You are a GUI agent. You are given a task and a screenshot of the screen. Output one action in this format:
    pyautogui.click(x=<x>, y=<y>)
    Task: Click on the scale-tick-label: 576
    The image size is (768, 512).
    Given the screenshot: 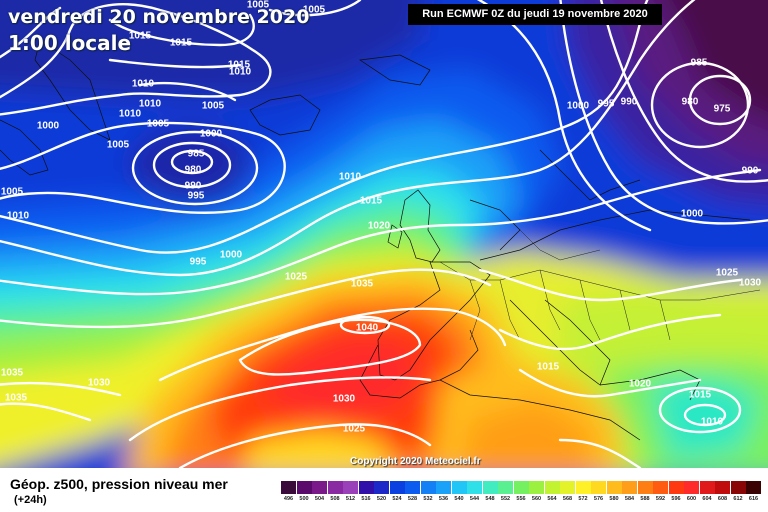 What is the action you would take?
    pyautogui.click(x=598, y=499)
    